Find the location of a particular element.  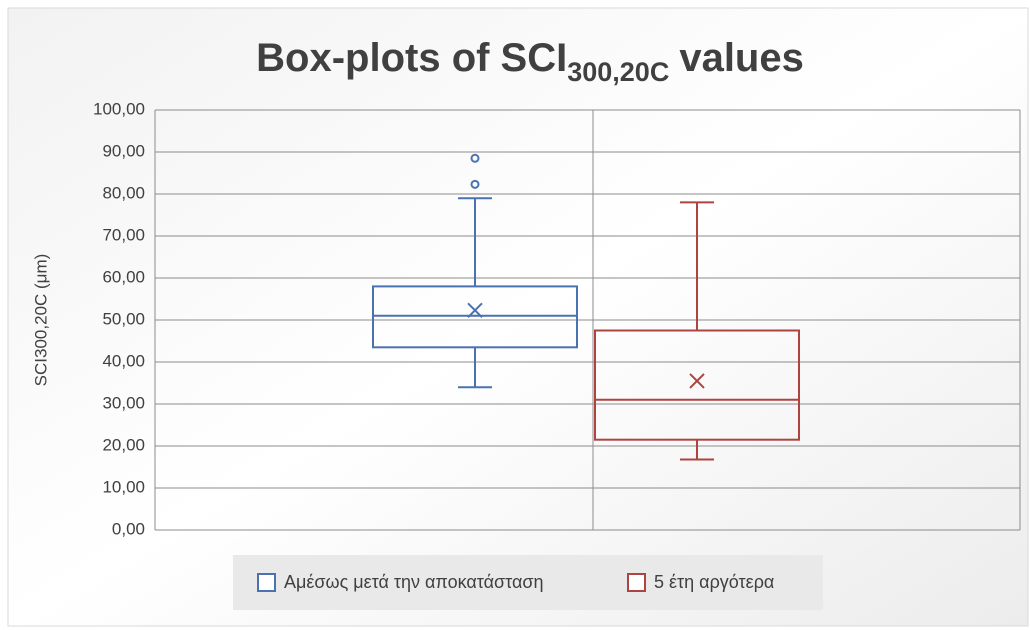

legend-label: Αμέσως μετά την αποκατάσταση is located at coordinates (414, 582).